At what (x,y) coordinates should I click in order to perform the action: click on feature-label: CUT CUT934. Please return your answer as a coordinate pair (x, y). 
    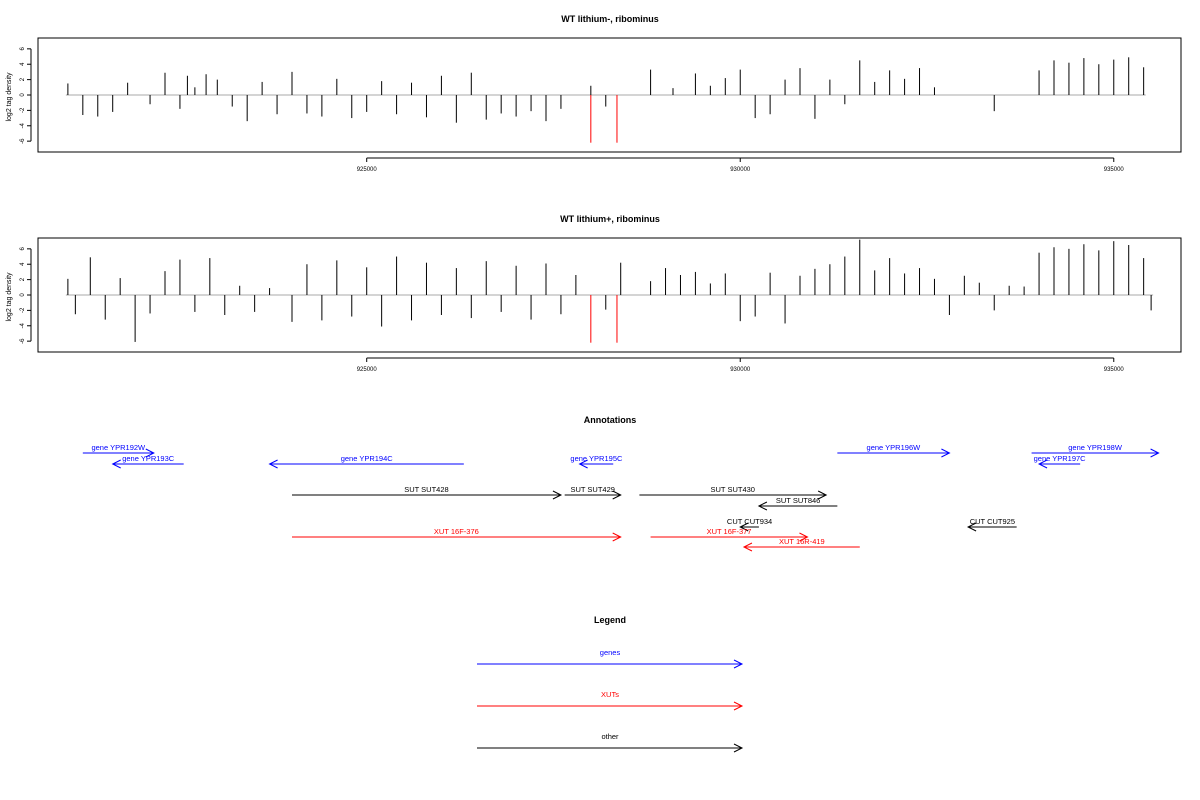
    Looking at the image, I should click on (749, 521).